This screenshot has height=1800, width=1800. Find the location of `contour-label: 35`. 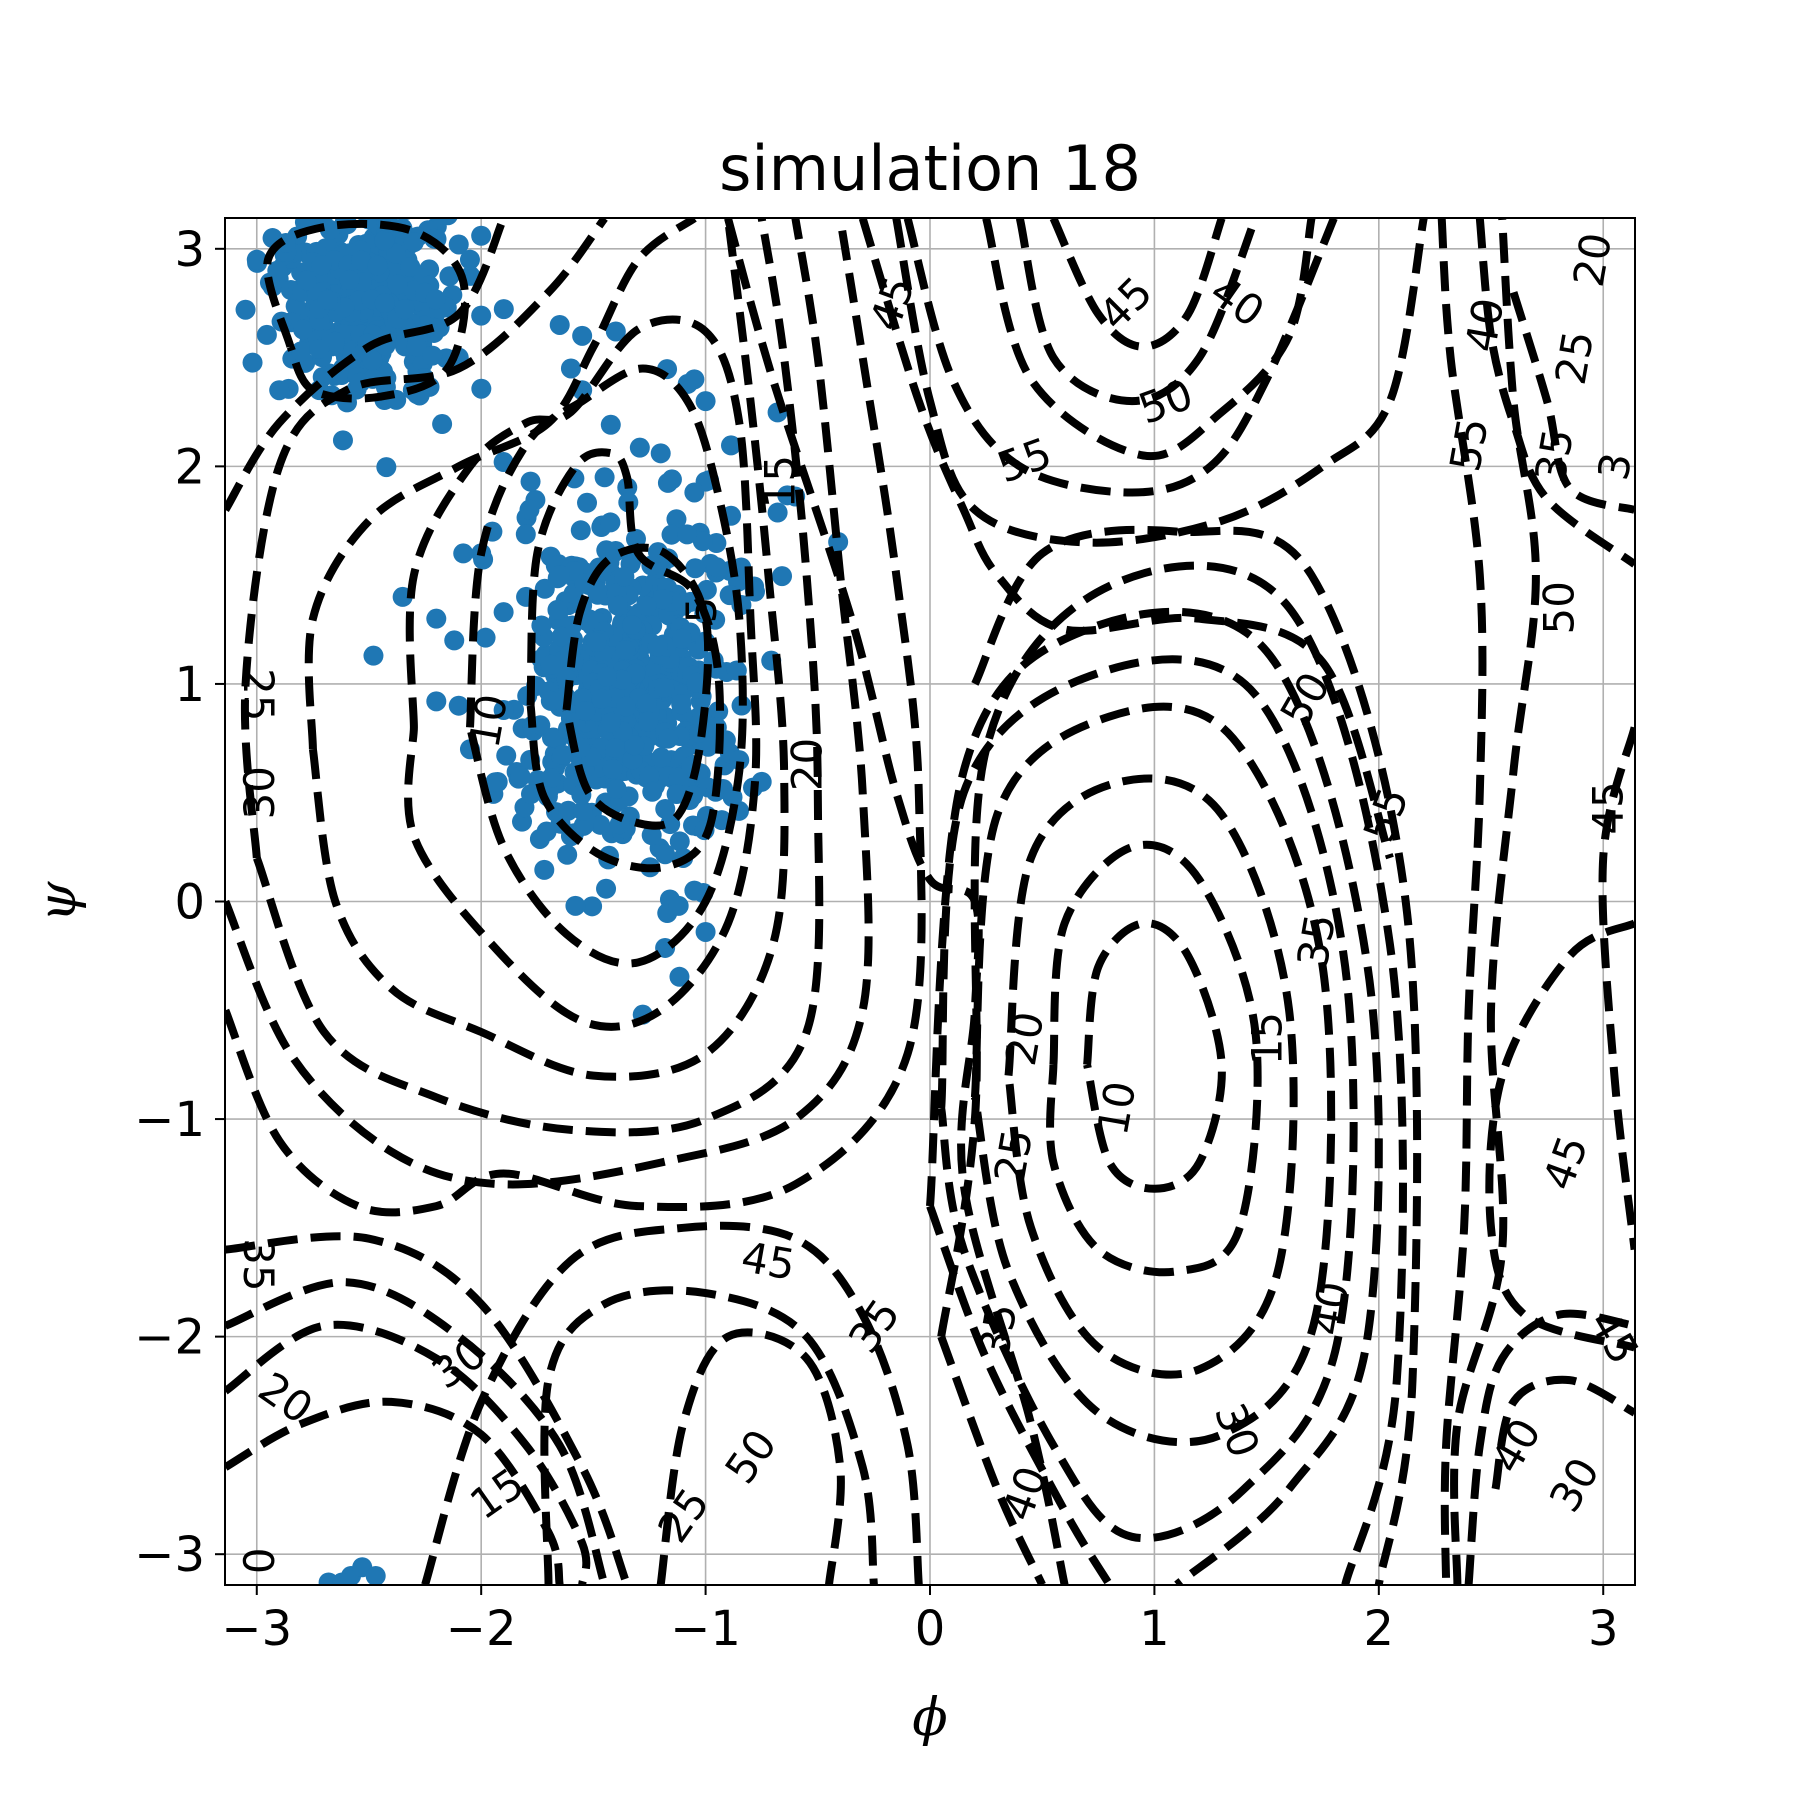

contour-label: 35 is located at coordinates (998, 1330).